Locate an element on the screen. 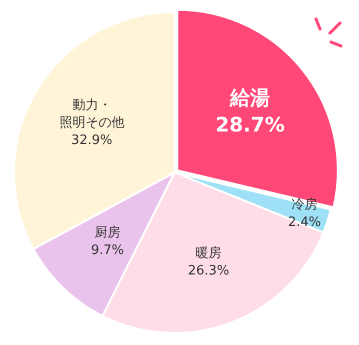 Image resolution: width=359 pixels, height=345 pixels. data-label: 9.7% is located at coordinates (107, 250).